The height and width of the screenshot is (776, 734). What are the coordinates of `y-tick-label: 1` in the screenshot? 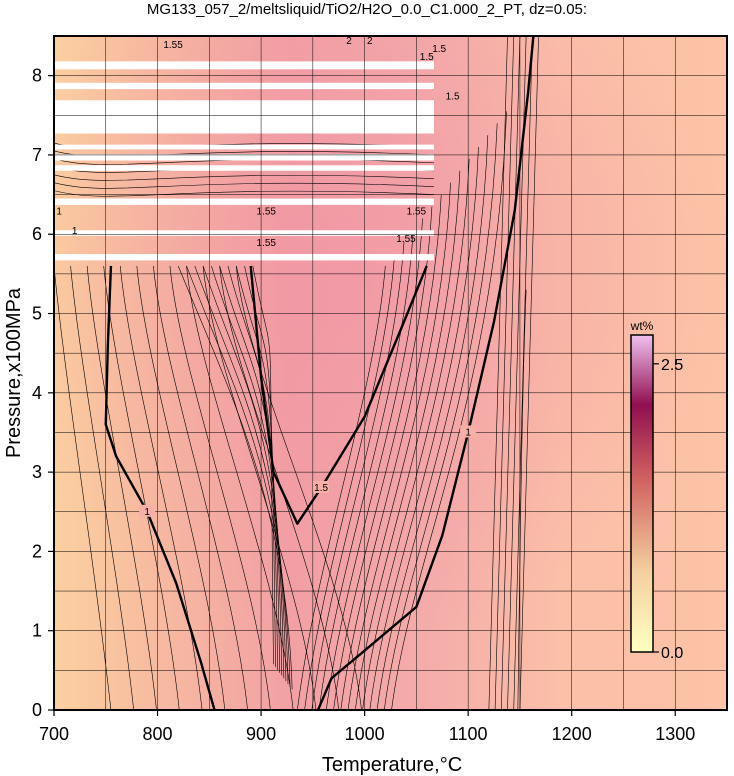 It's located at (37, 631).